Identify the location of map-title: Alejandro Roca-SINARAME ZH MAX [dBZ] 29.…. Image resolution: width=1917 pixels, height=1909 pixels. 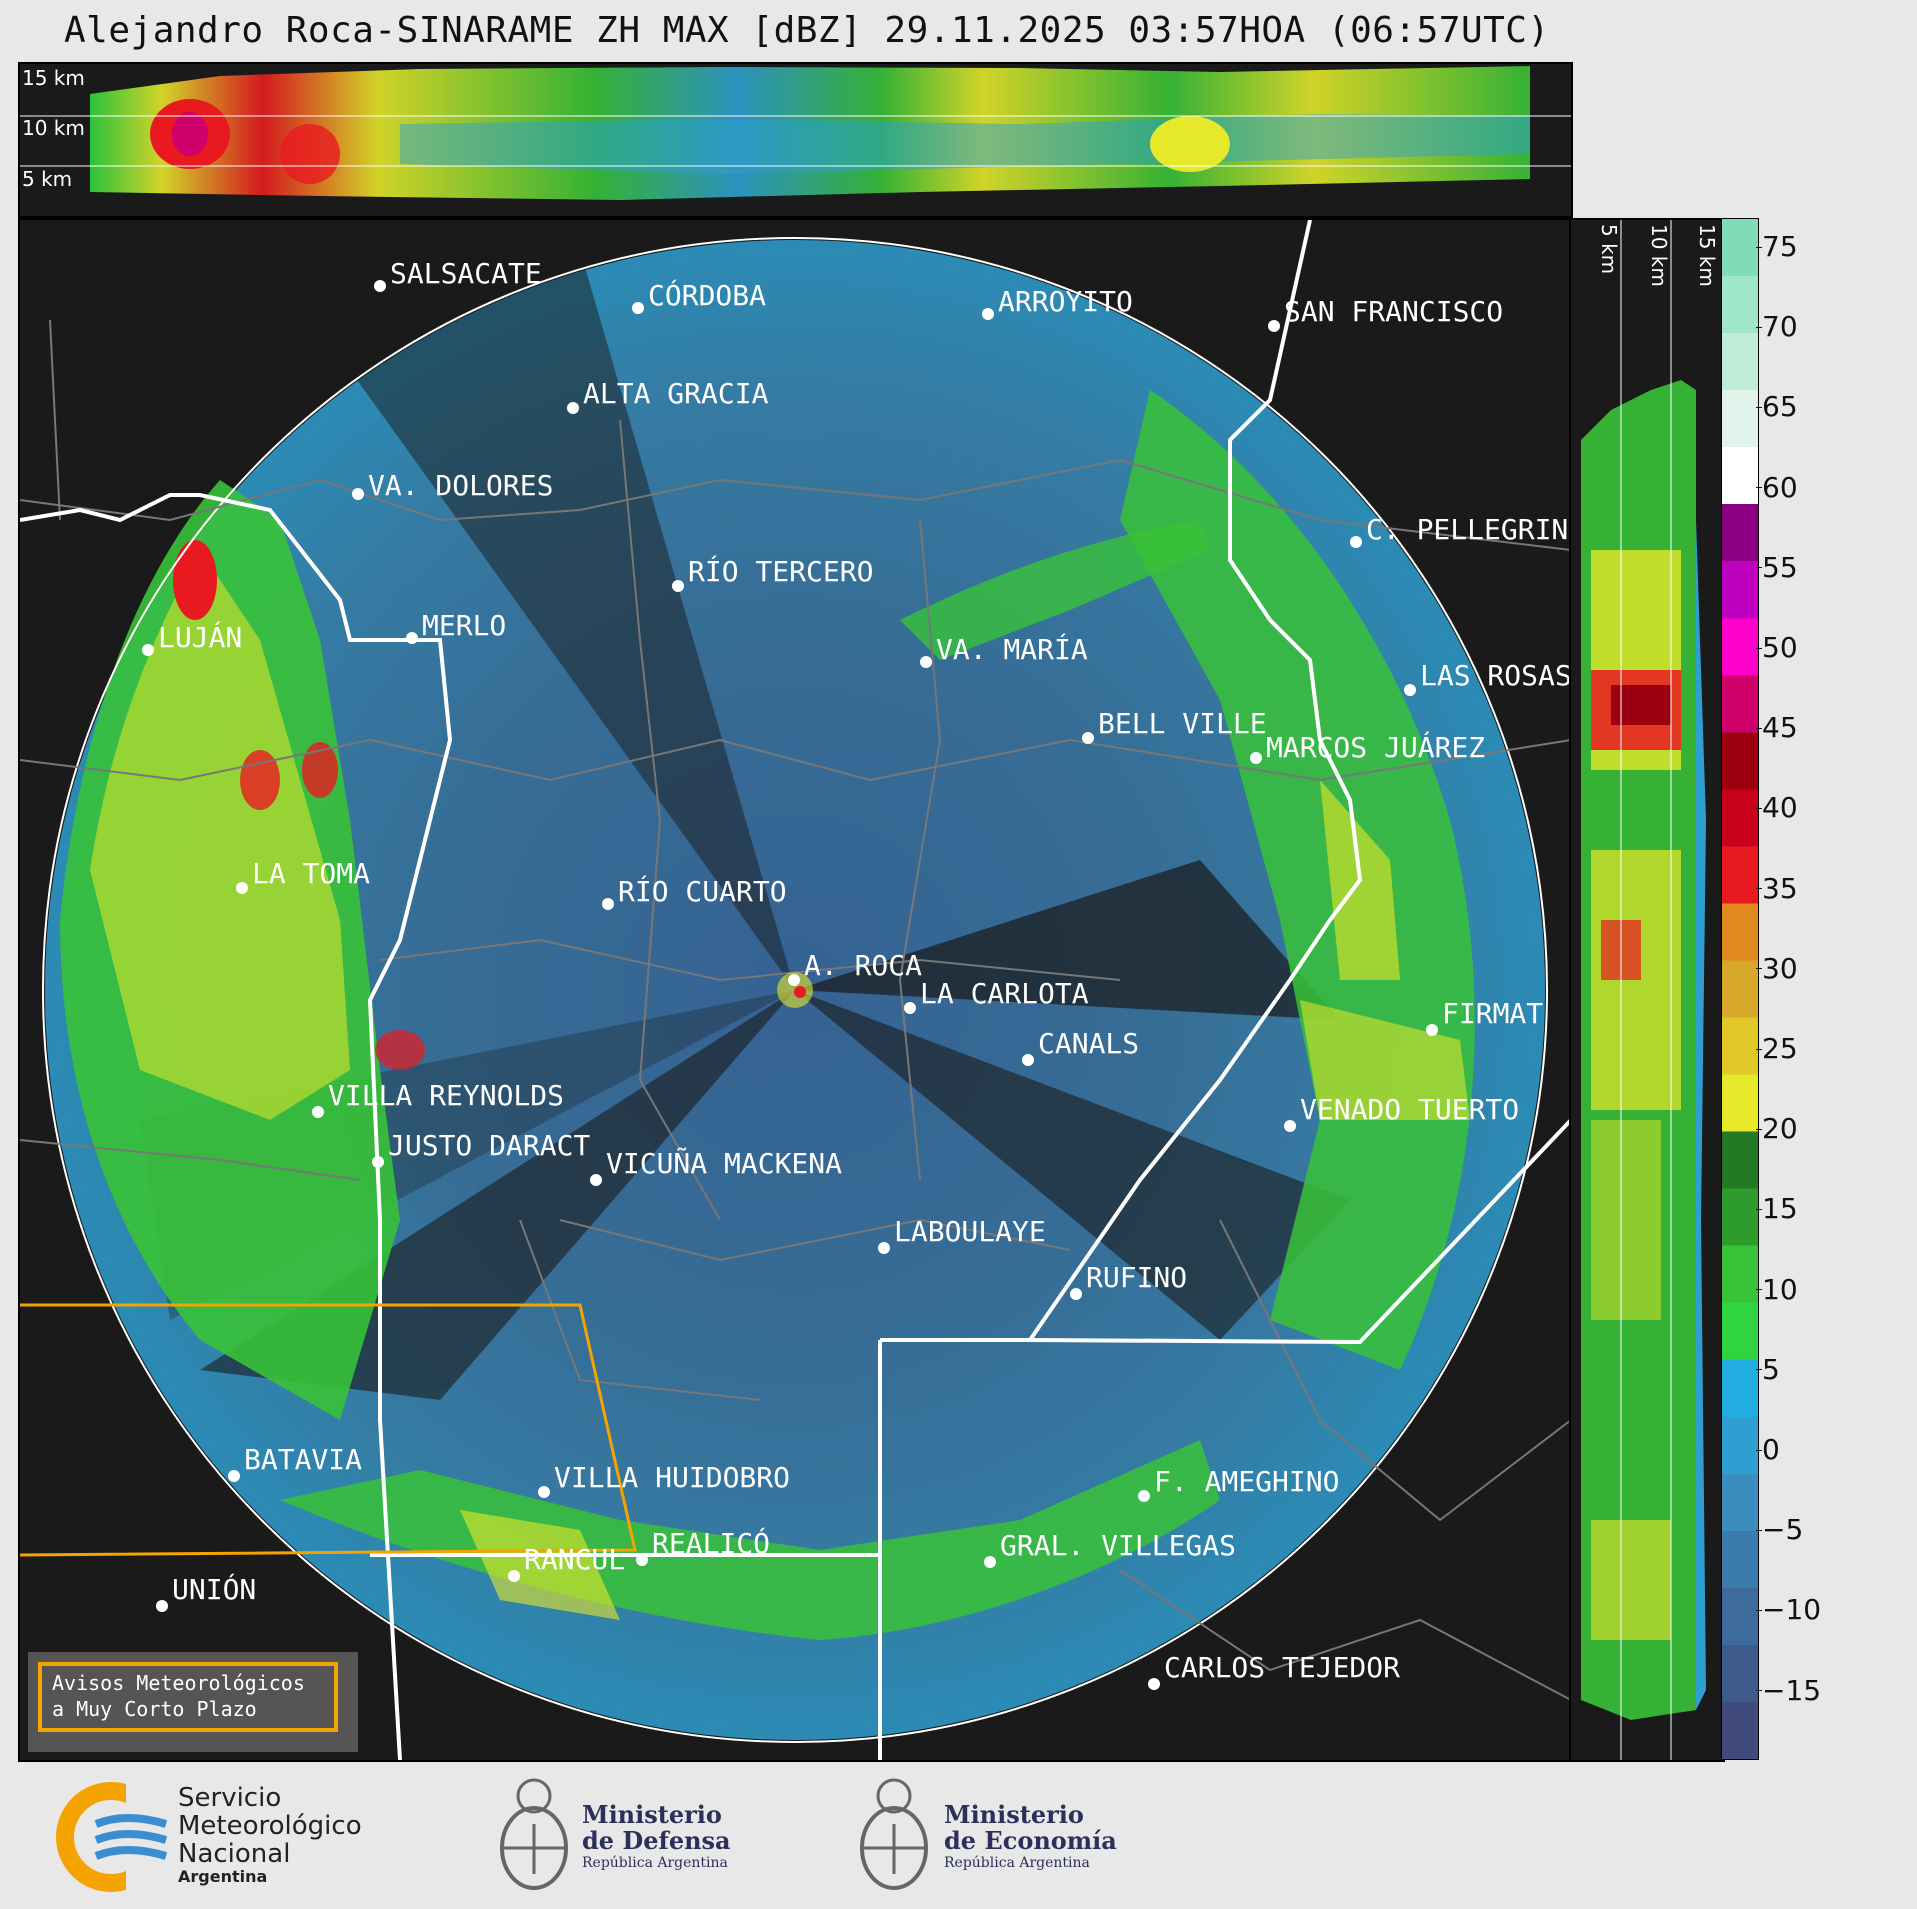
(807, 30).